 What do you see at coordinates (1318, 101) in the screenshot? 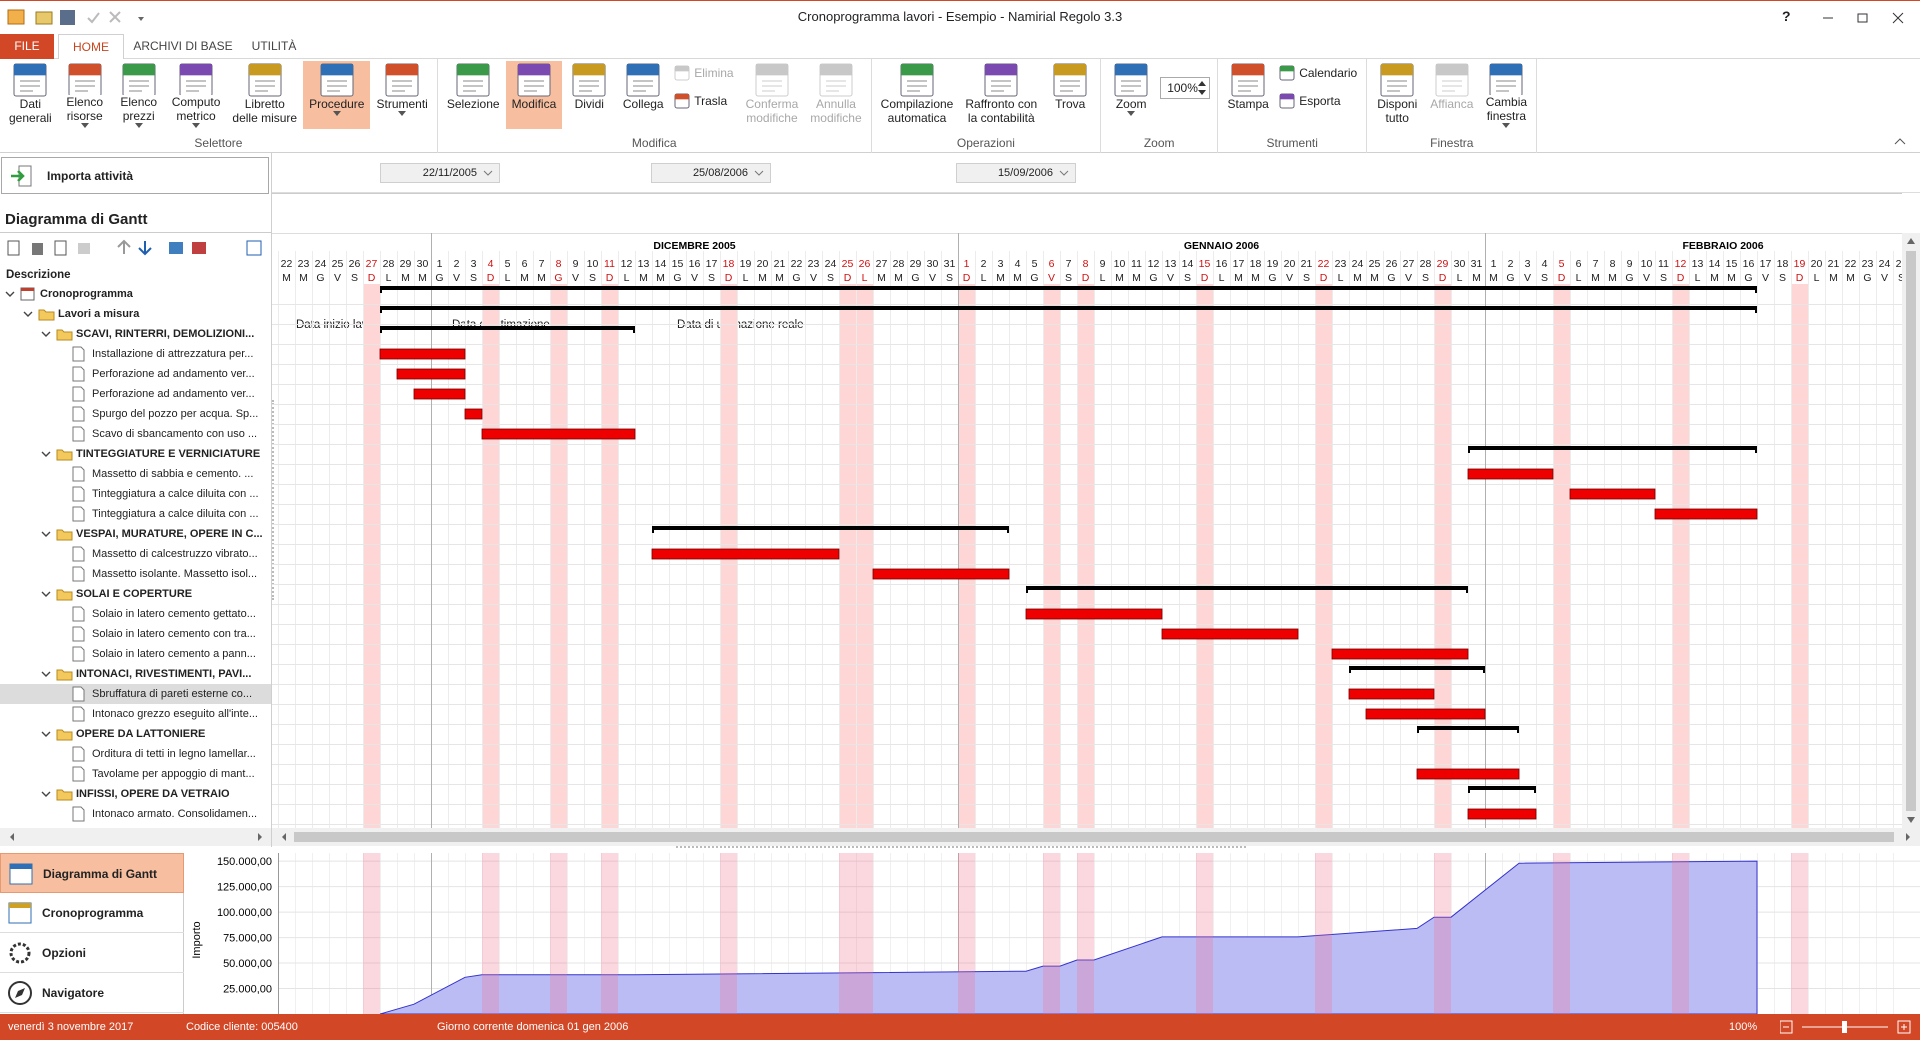
I see `small-button: Esporta` at bounding box center [1318, 101].